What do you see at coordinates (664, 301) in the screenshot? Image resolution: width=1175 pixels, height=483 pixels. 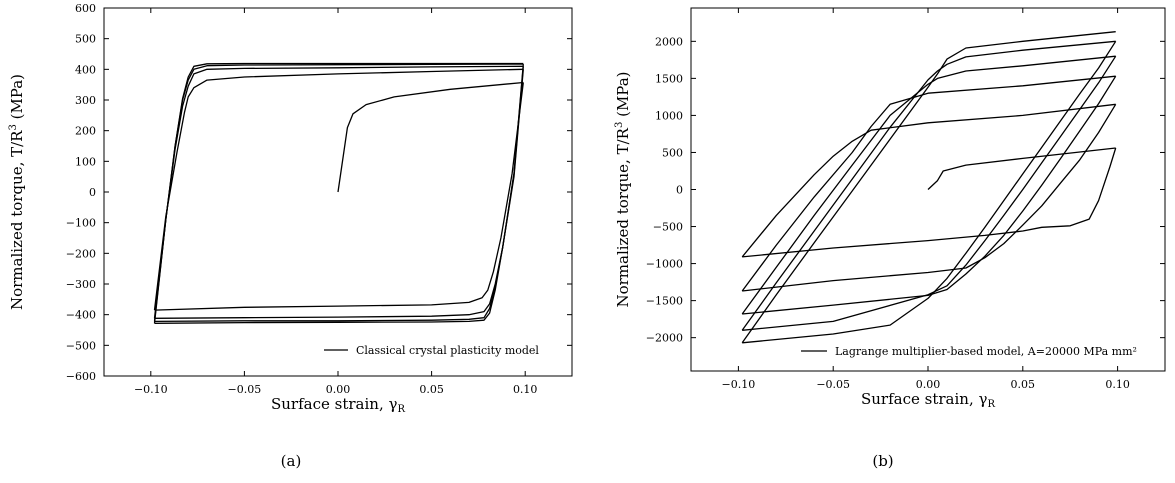 I see `y-tick-label: −1500` at bounding box center [664, 301].